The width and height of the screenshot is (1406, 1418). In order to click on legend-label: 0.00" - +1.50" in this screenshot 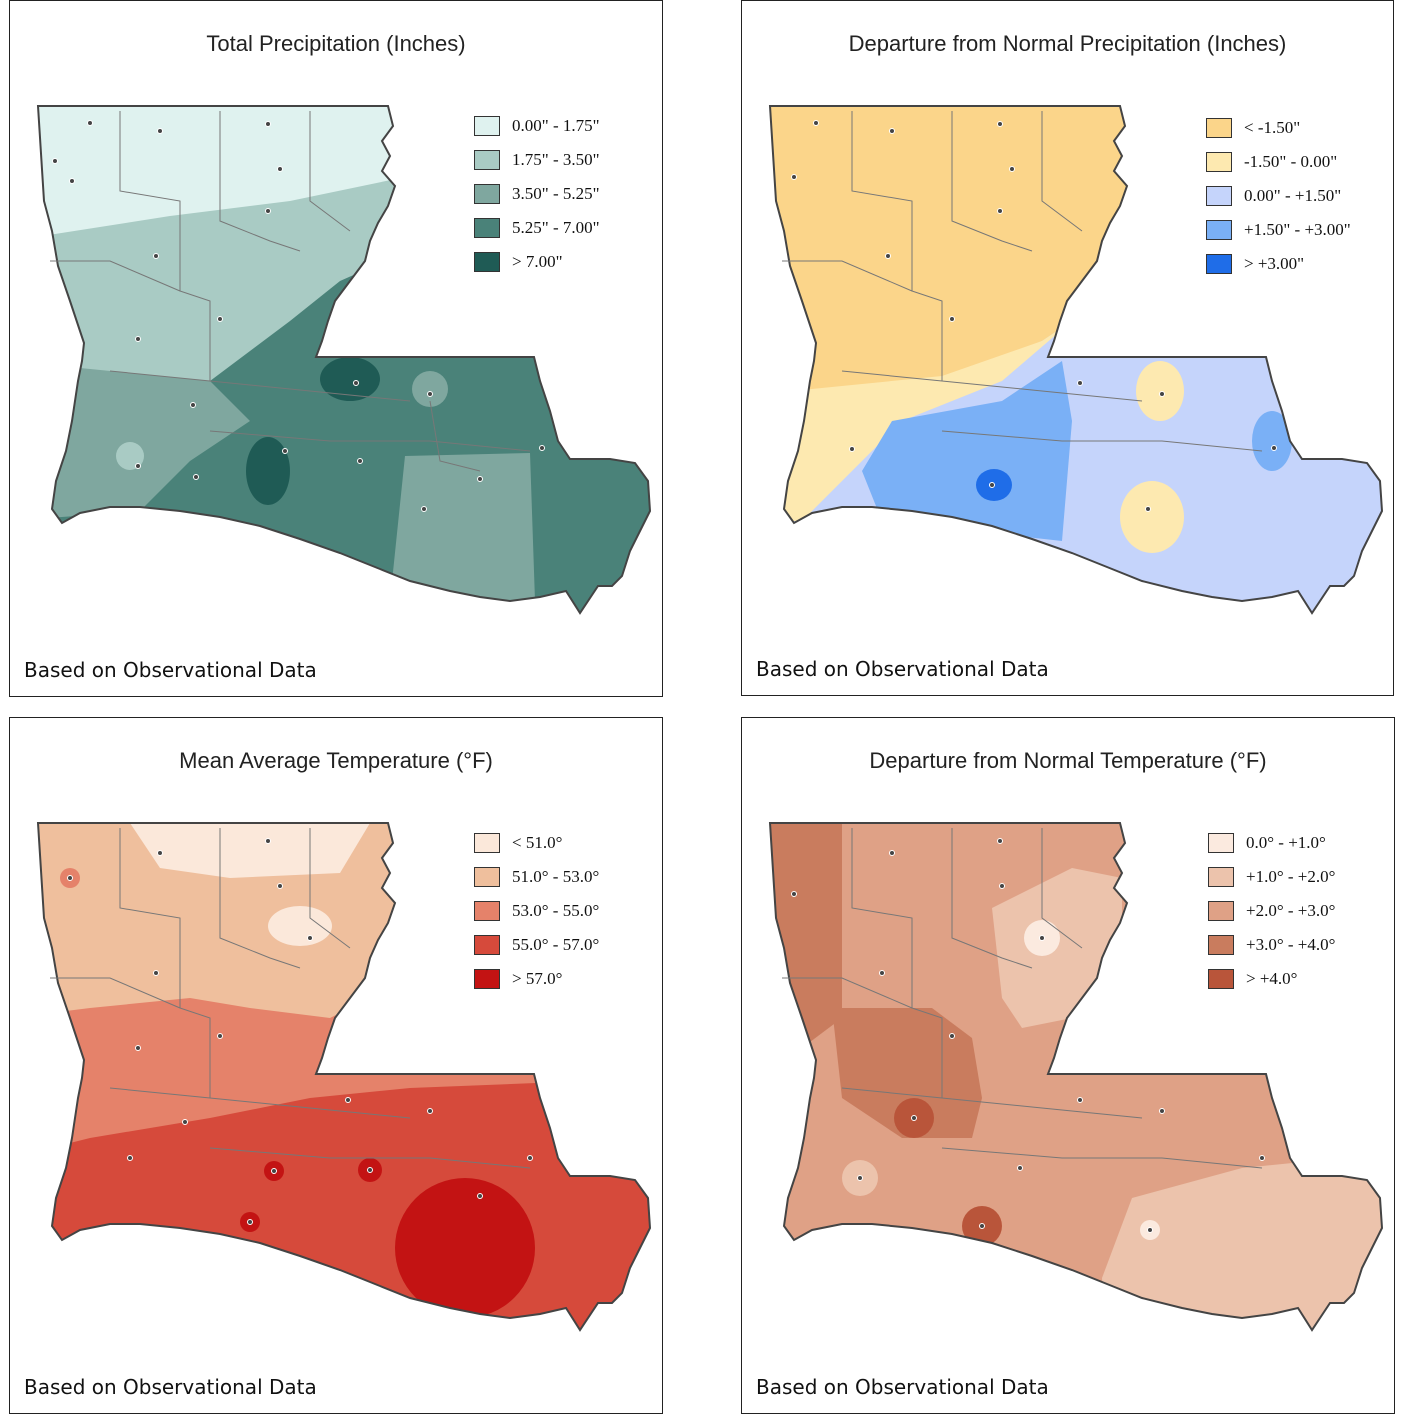, I will do `click(1293, 195)`.